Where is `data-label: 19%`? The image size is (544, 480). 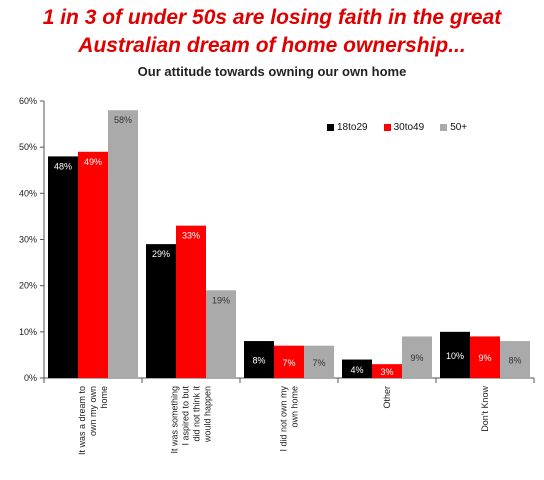 data-label: 19% is located at coordinates (221, 300).